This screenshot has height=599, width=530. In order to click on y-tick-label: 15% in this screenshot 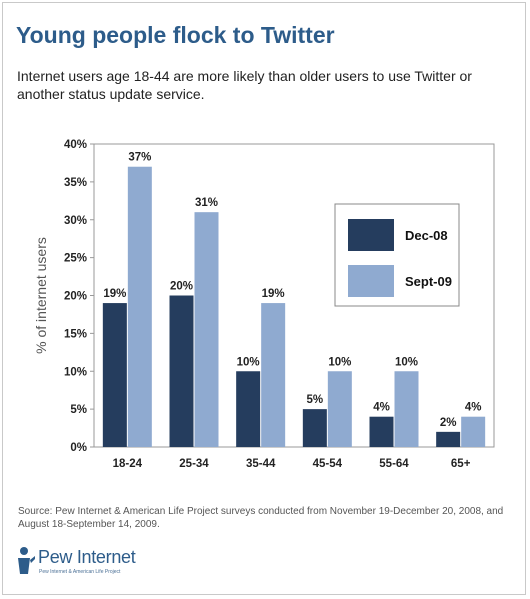, I will do `click(75, 334)`.